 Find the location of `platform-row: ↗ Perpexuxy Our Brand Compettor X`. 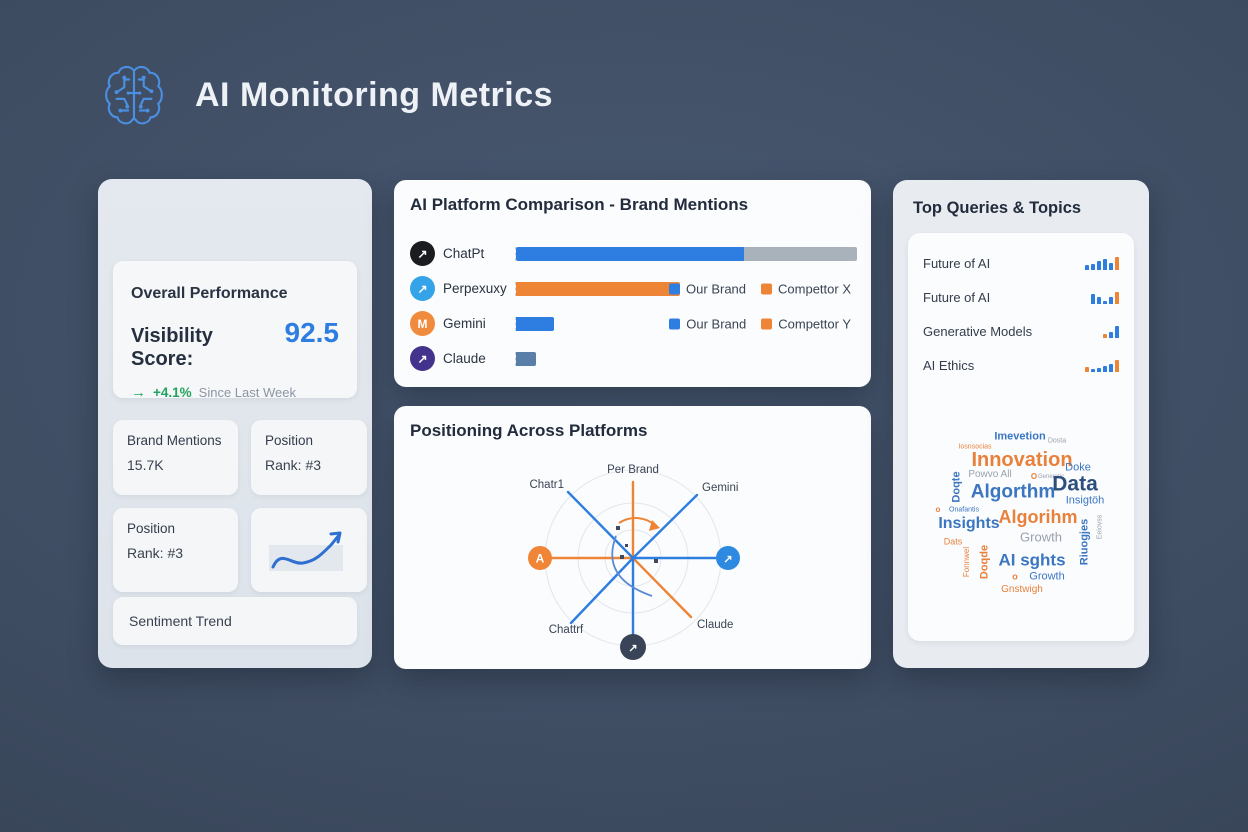

platform-row: ↗ Perpexuxy Our Brand Compettor X is located at coordinates (633, 288).